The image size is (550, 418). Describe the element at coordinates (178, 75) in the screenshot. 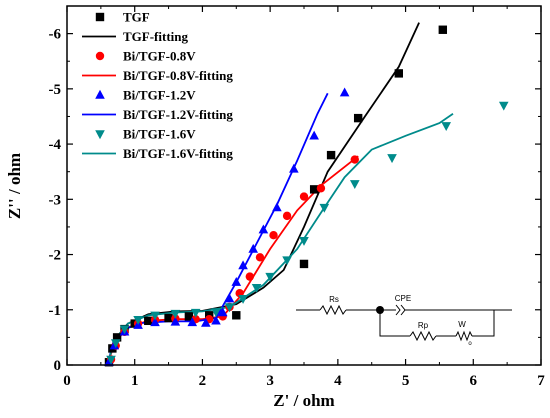

I see `legend-label: Bi/TGF-0.8V-fitting` at that location.